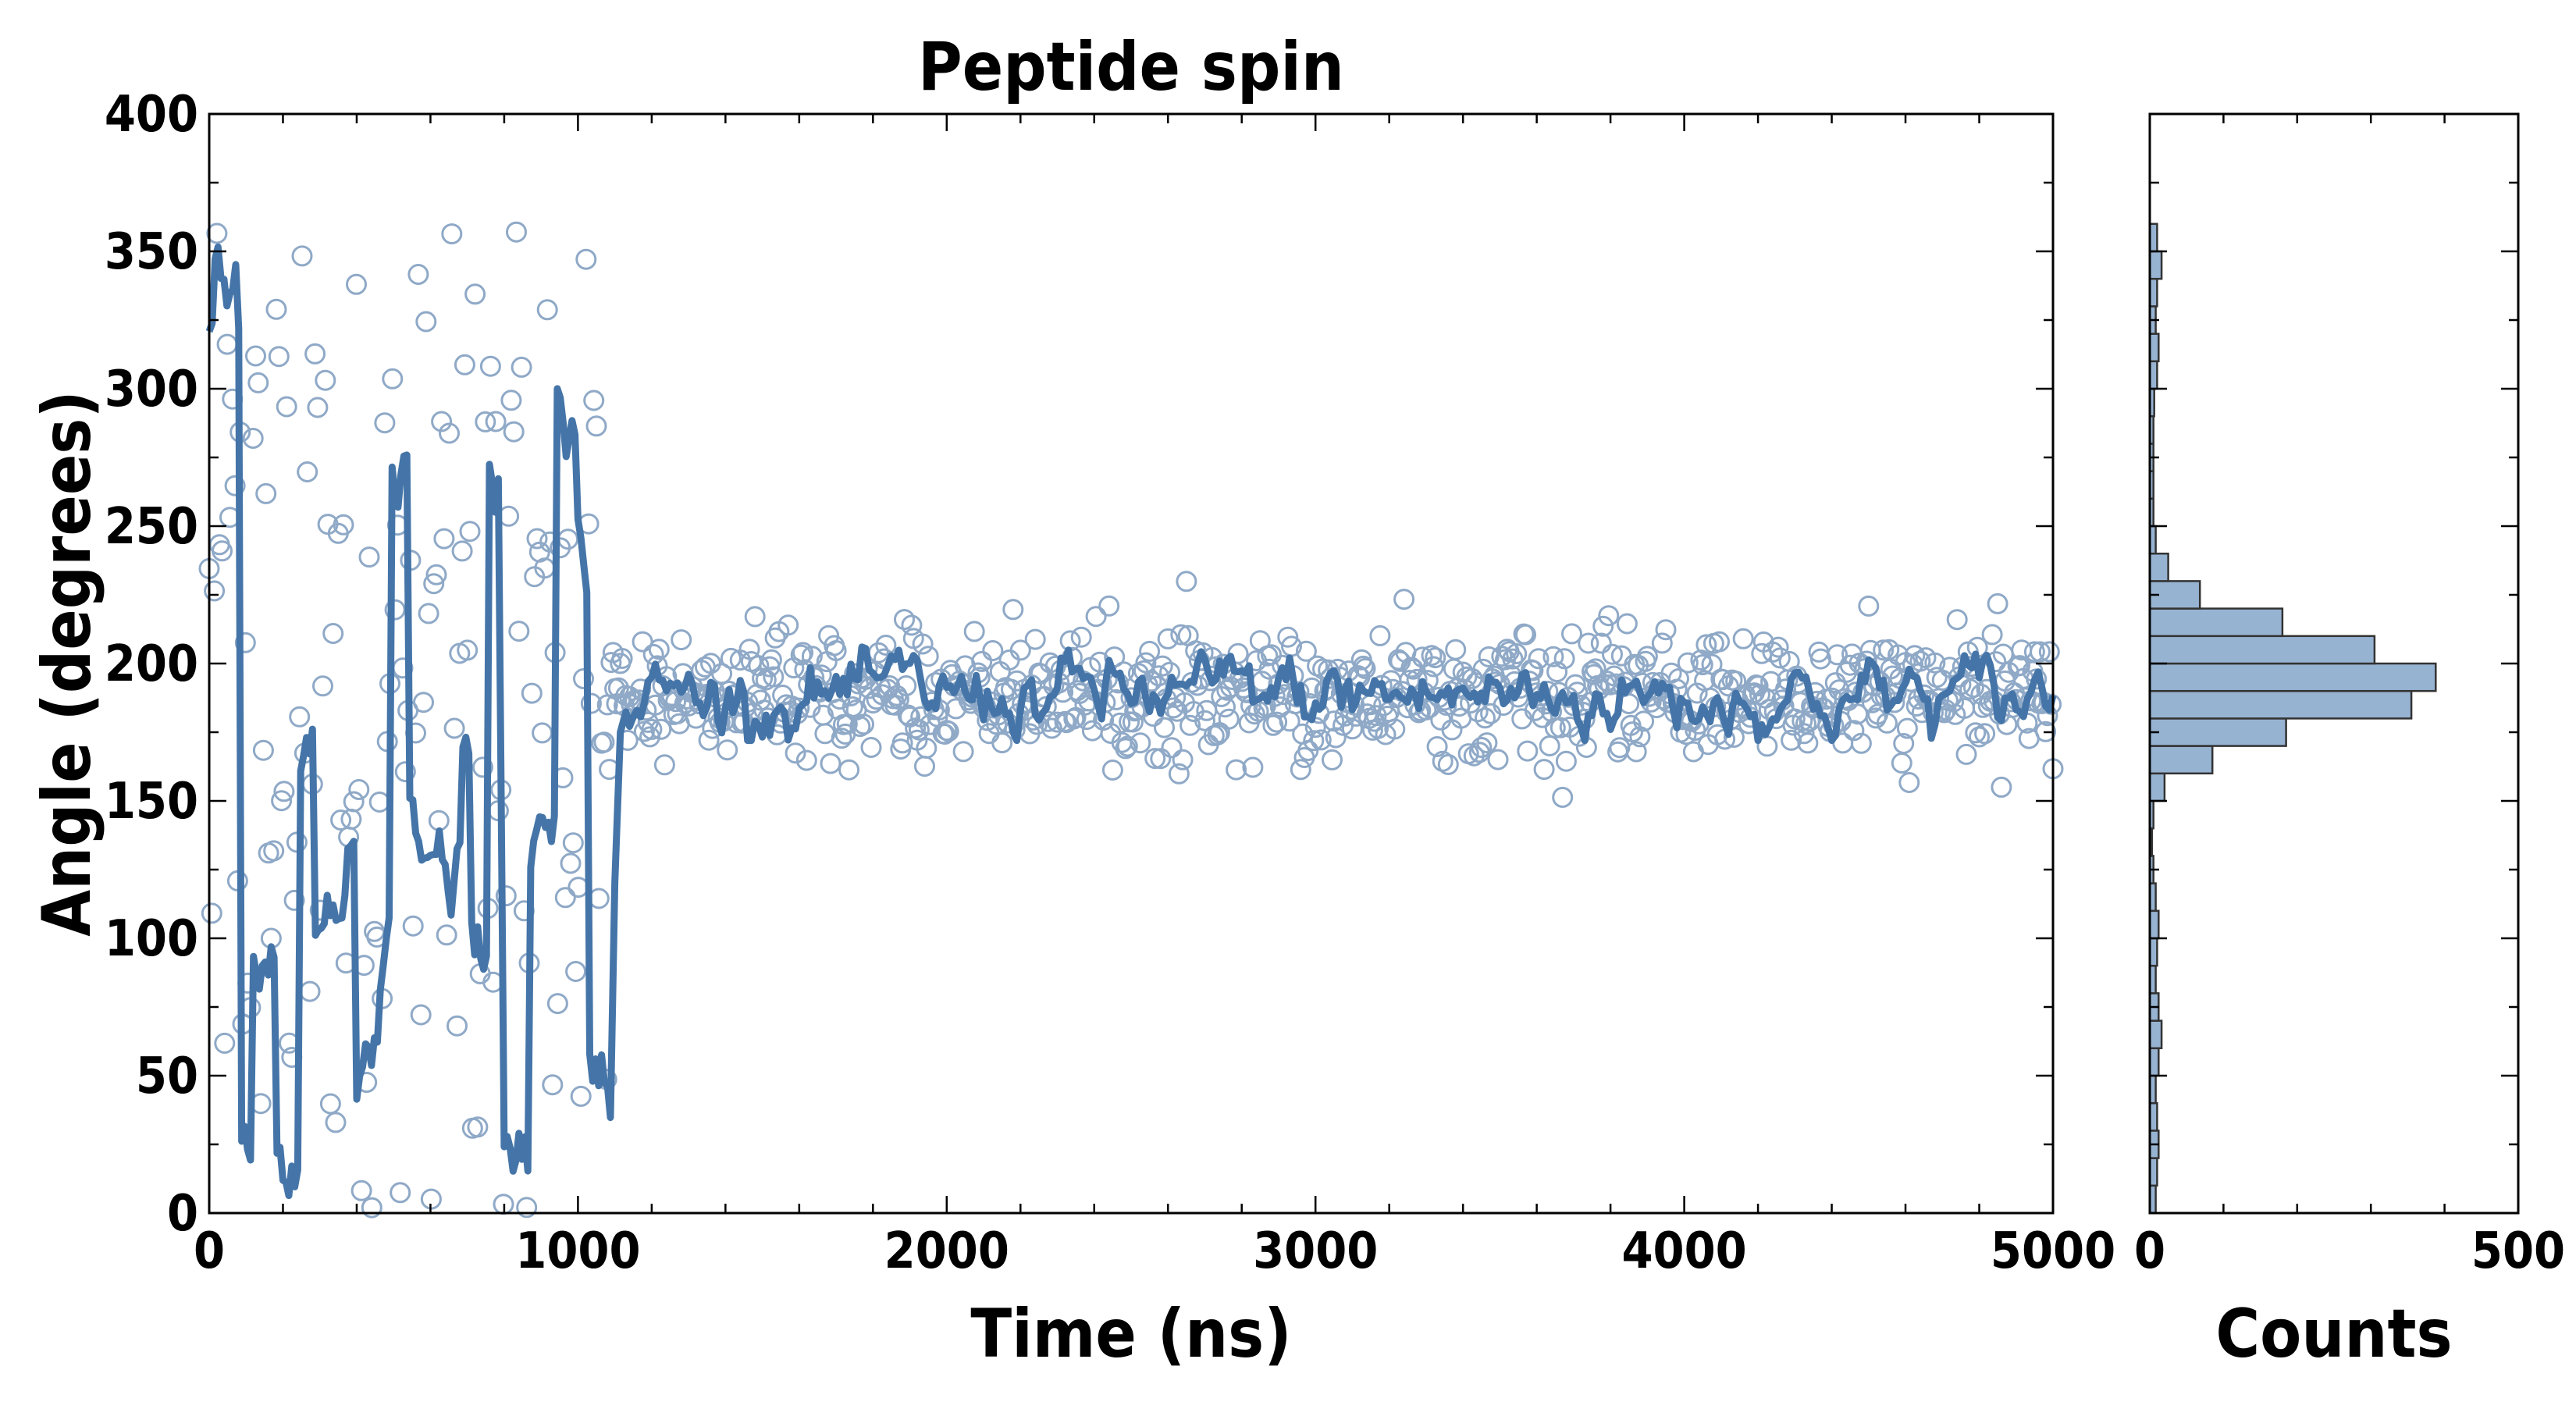 The width and height of the screenshot is (2576, 1409). I want to click on histogram-plot: 0 500 Counts, so click(2349, 742).